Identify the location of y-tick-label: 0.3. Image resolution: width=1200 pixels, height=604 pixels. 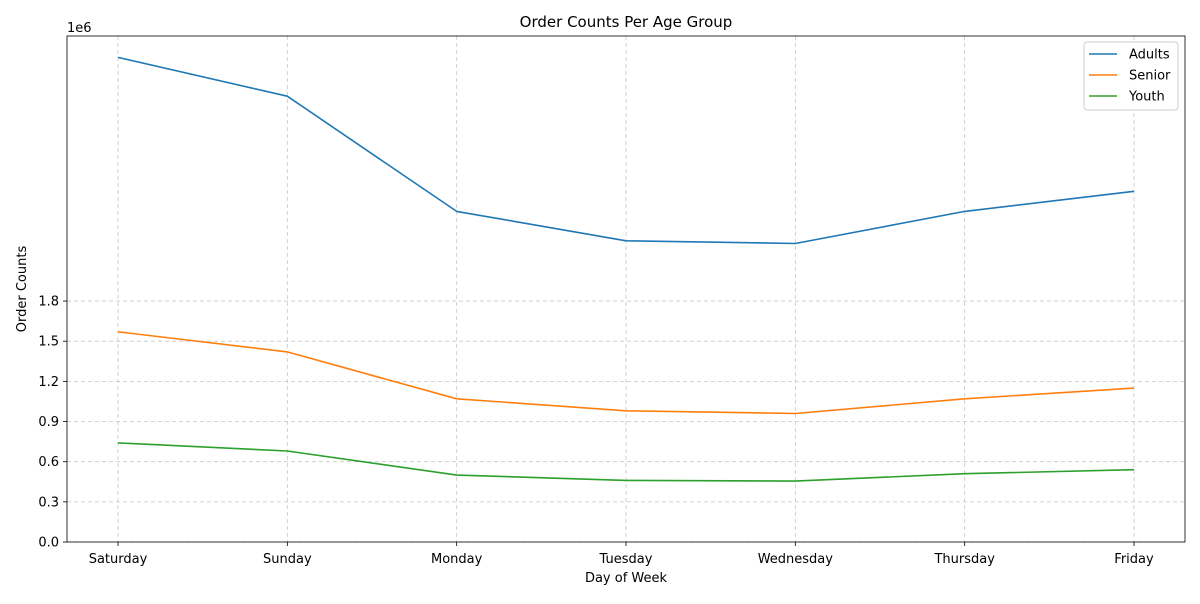
(48, 502).